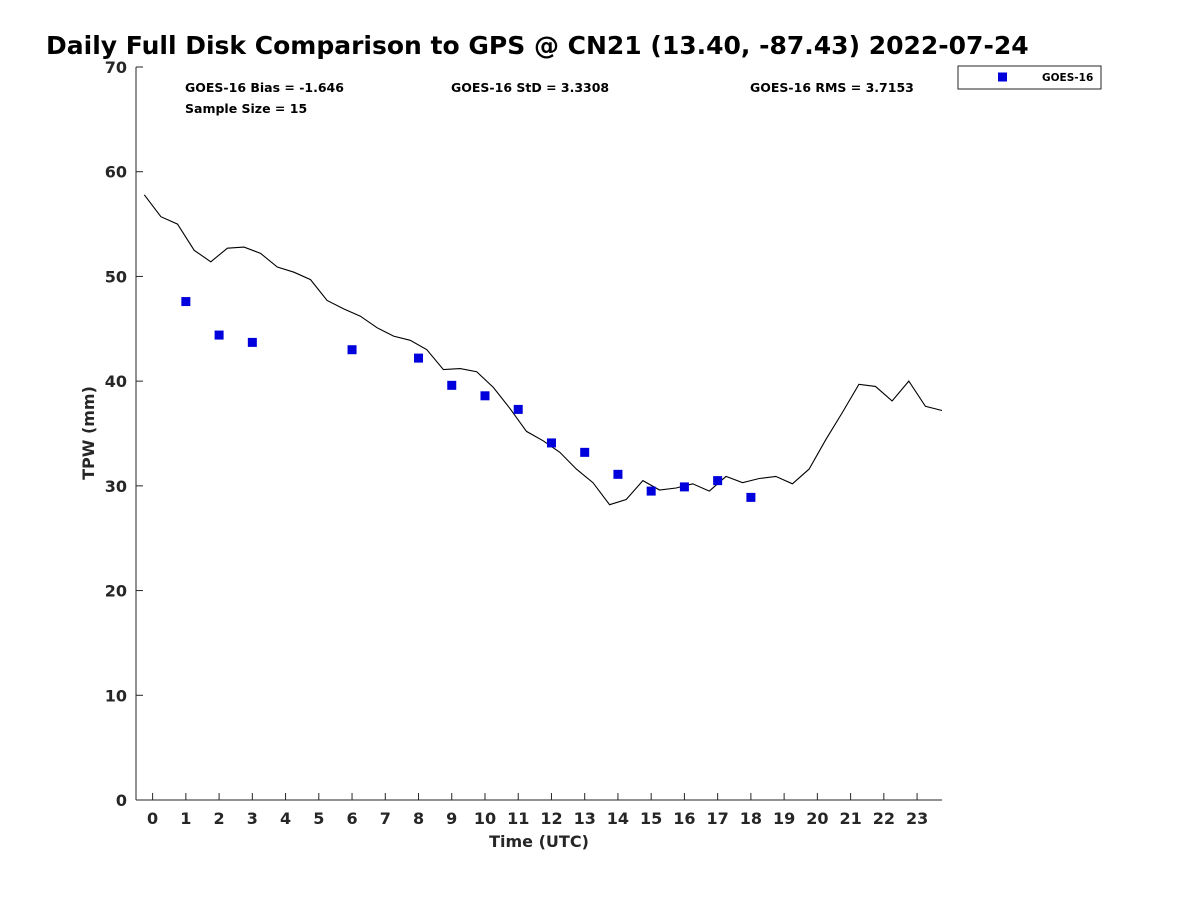  I want to click on x-tick-label: 17, so click(718, 818).